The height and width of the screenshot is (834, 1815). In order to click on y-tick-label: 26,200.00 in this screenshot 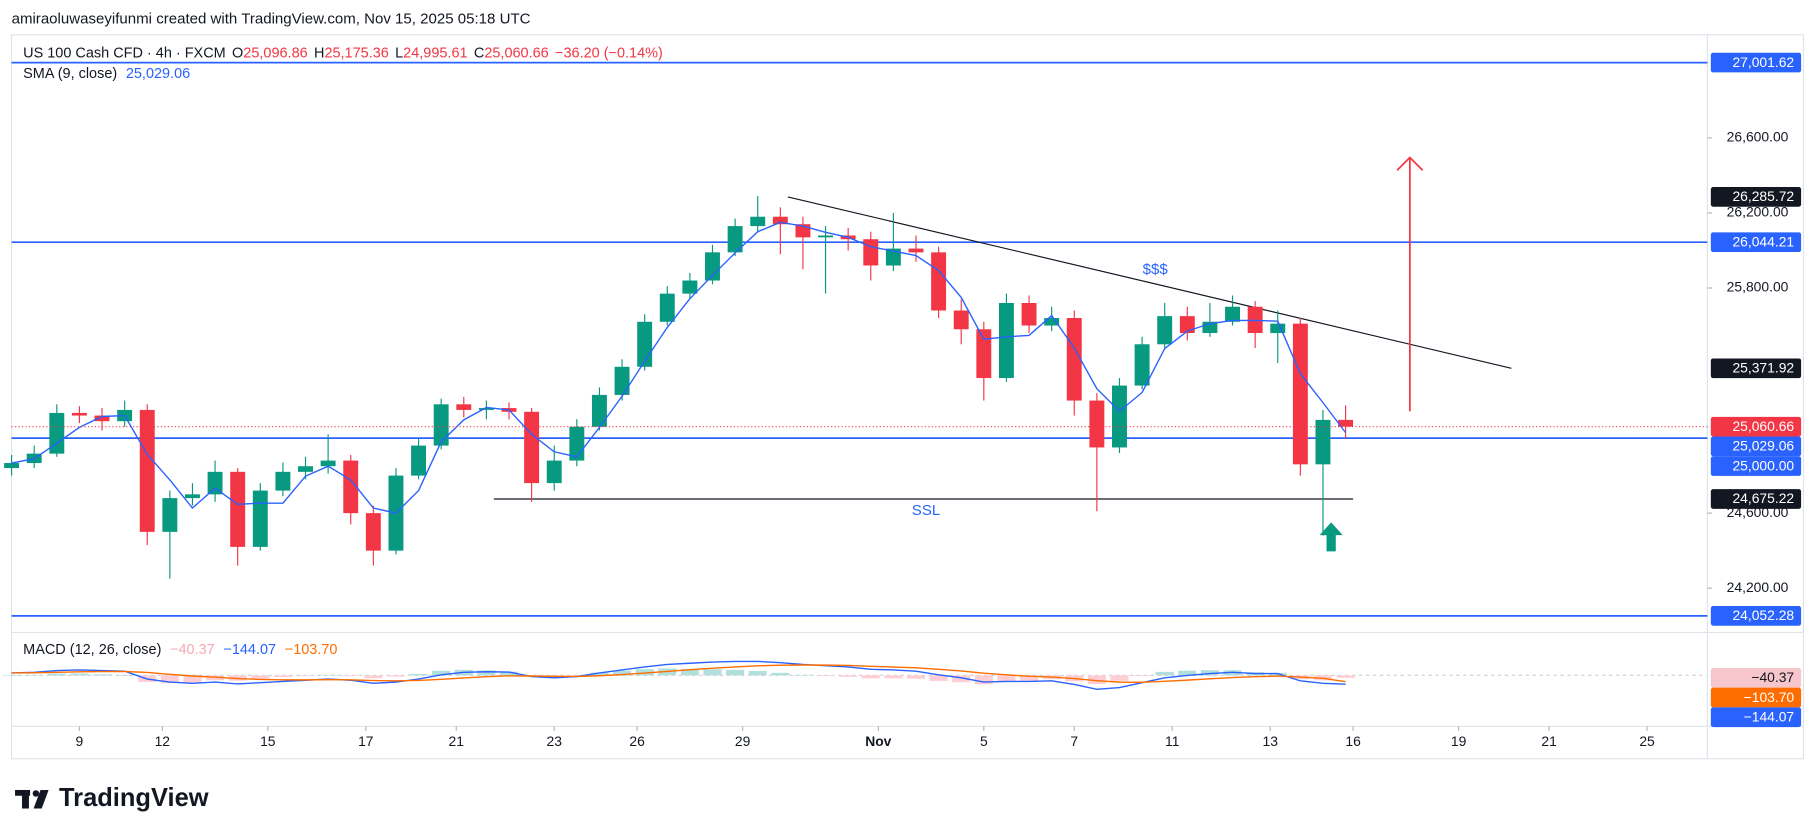, I will do `click(1758, 212)`.